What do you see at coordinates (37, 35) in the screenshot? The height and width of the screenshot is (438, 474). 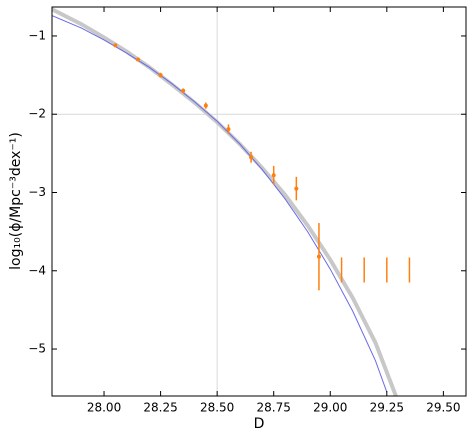 I see `y-tick-label: −1` at bounding box center [37, 35].